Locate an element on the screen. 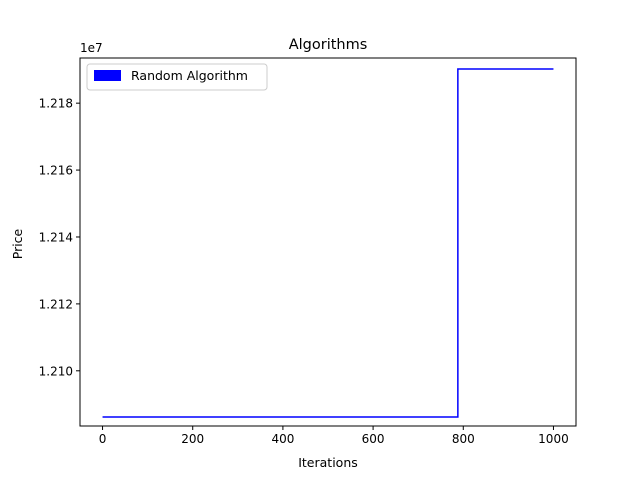 The height and width of the screenshot is (480, 640). legend: Random Algorithm is located at coordinates (177, 77).